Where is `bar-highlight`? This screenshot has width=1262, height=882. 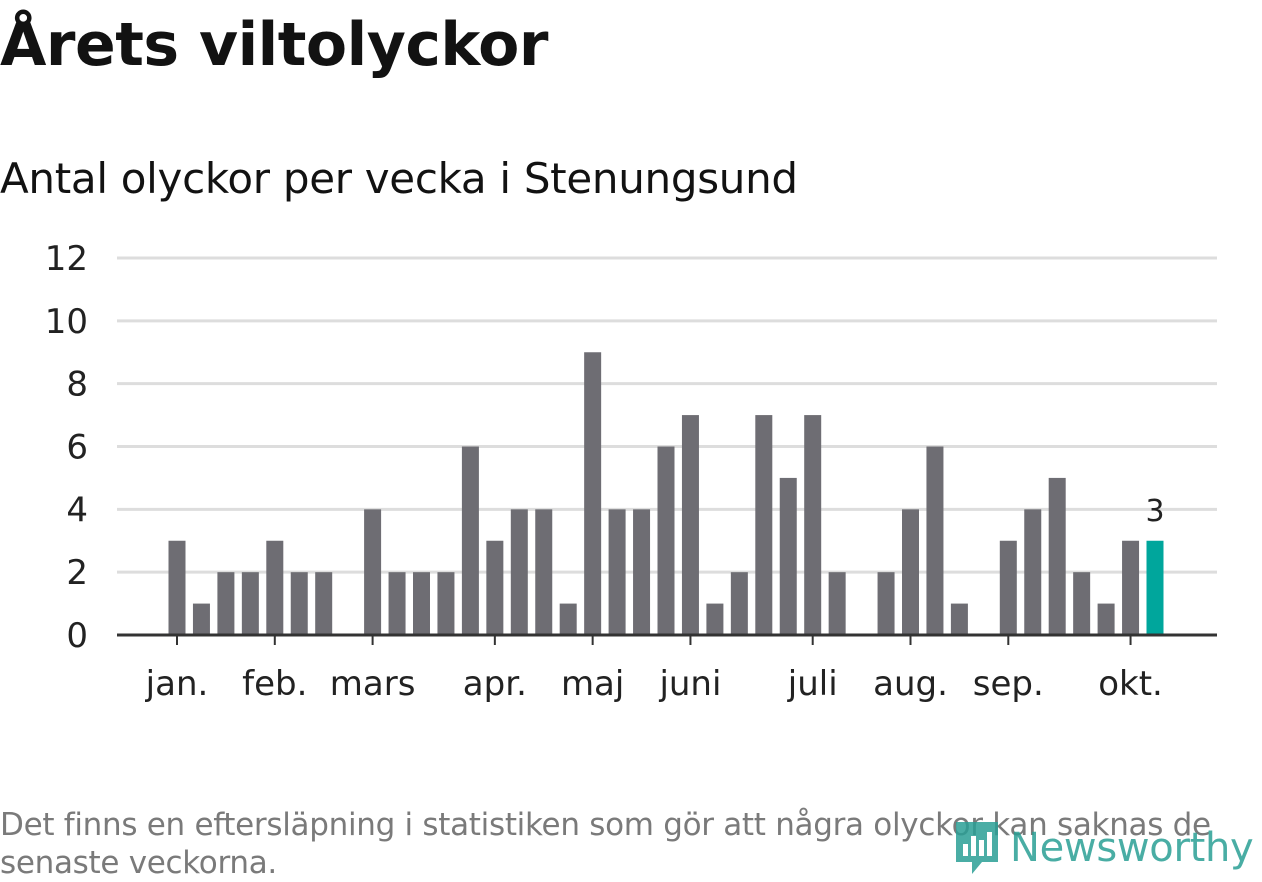
bar-highlight is located at coordinates (1155, 587).